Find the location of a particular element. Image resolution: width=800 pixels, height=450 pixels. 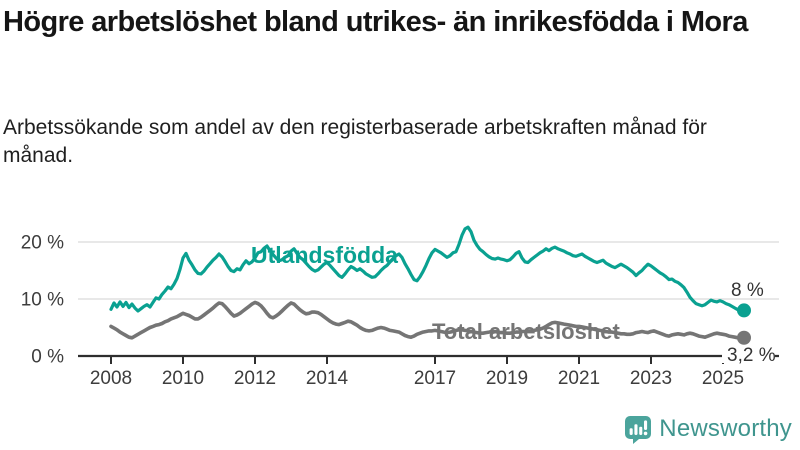

x-tick-label: 2025 is located at coordinates (723, 378).